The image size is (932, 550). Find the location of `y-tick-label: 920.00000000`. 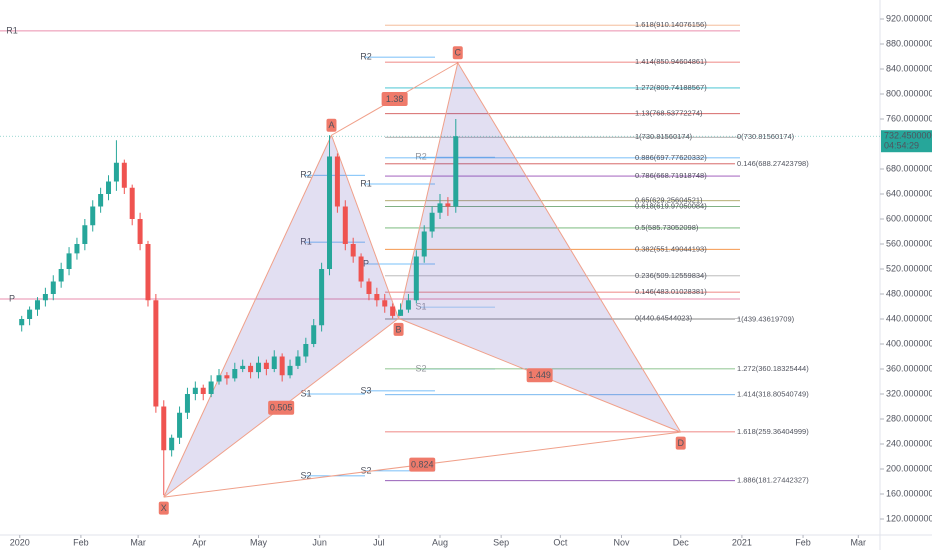

y-tick-label: 920.00000000 is located at coordinates (909, 18).